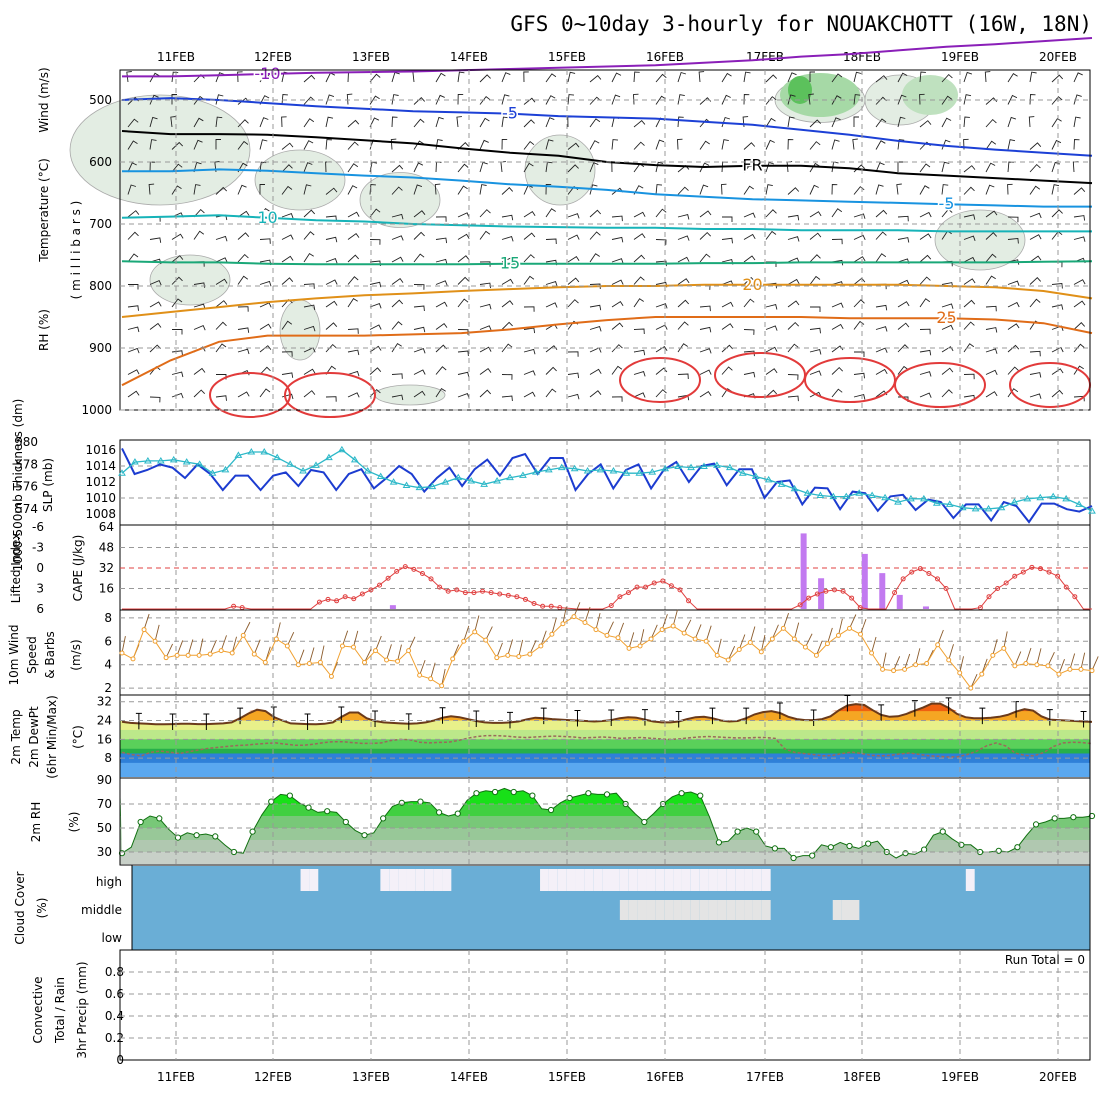 This screenshot has width=1100, height=1100. I want to click on y-tick-pressure: 600, so click(100, 162).